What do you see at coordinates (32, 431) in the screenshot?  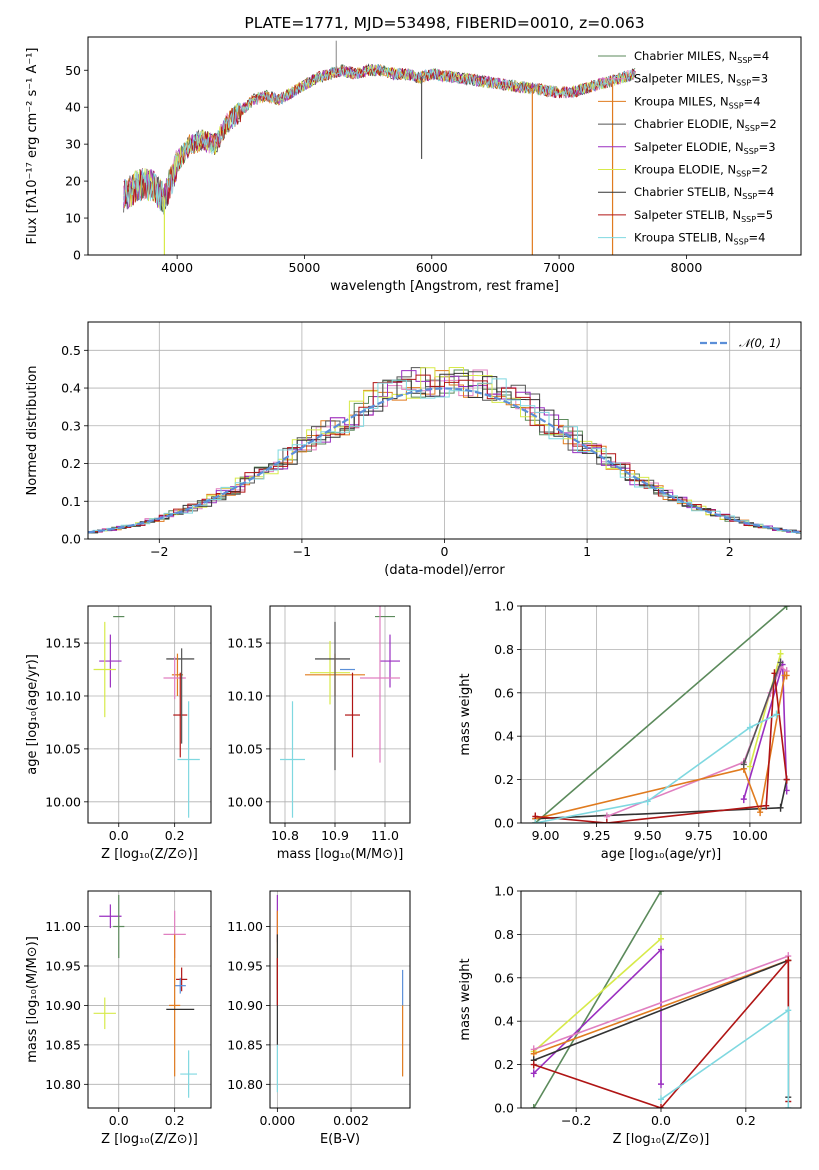 I see `y-axis-label: Normed distribution` at bounding box center [32, 431].